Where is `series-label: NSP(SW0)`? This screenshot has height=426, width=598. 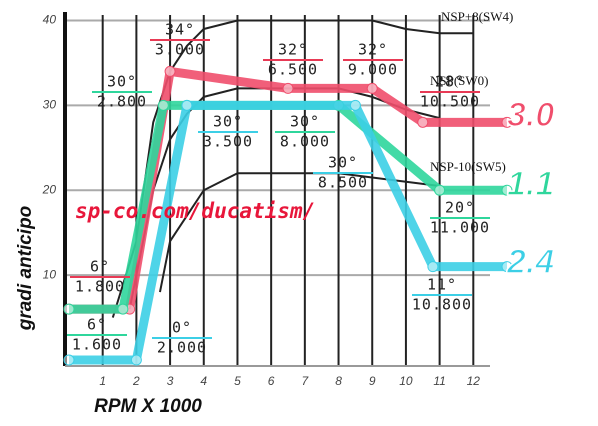 series-label: NSP(SW0) is located at coordinates (459, 80).